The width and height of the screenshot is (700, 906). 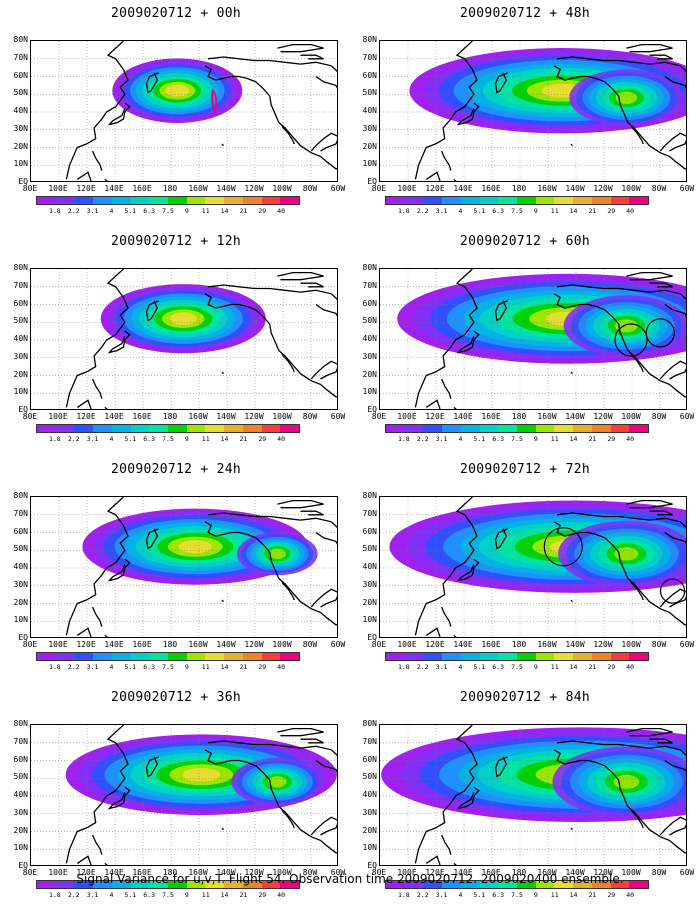 What do you see at coordinates (58, 188) in the screenshot?
I see `lon-label: 100E` at bounding box center [58, 188].